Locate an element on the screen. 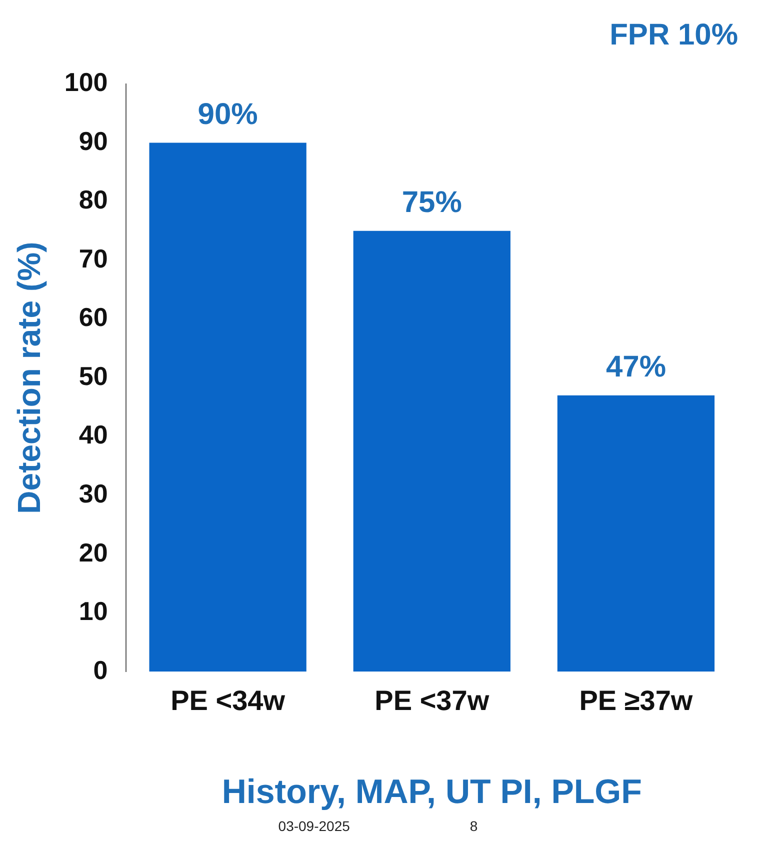 Image resolution: width=757 pixels, height=860 pixels. y-tick-label: 30 is located at coordinates (93, 493).